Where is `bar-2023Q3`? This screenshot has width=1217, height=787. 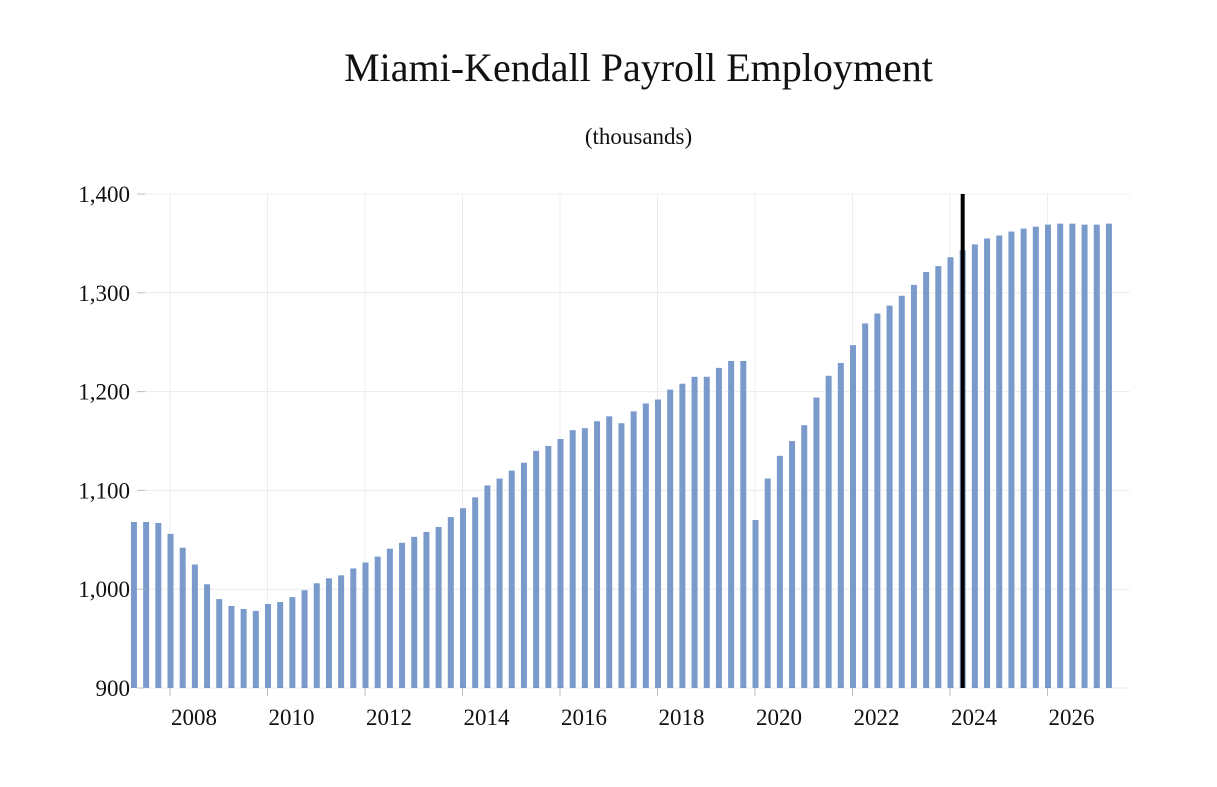
bar-2023Q3 is located at coordinates (926, 480).